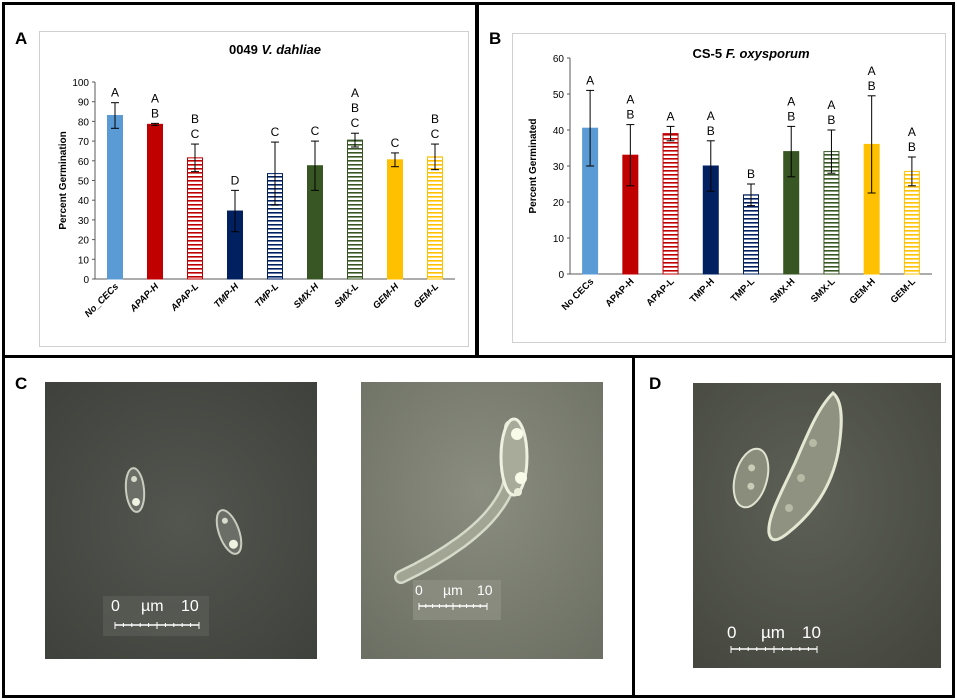 Image resolution: width=957 pixels, height=700 pixels. I want to click on significance-letter: D, so click(235, 180).